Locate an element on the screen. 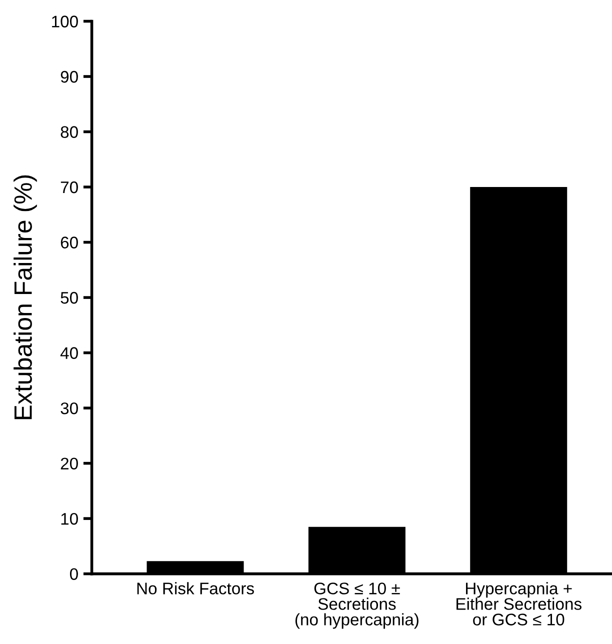  y-tick-label: 10 is located at coordinates (69, 518).